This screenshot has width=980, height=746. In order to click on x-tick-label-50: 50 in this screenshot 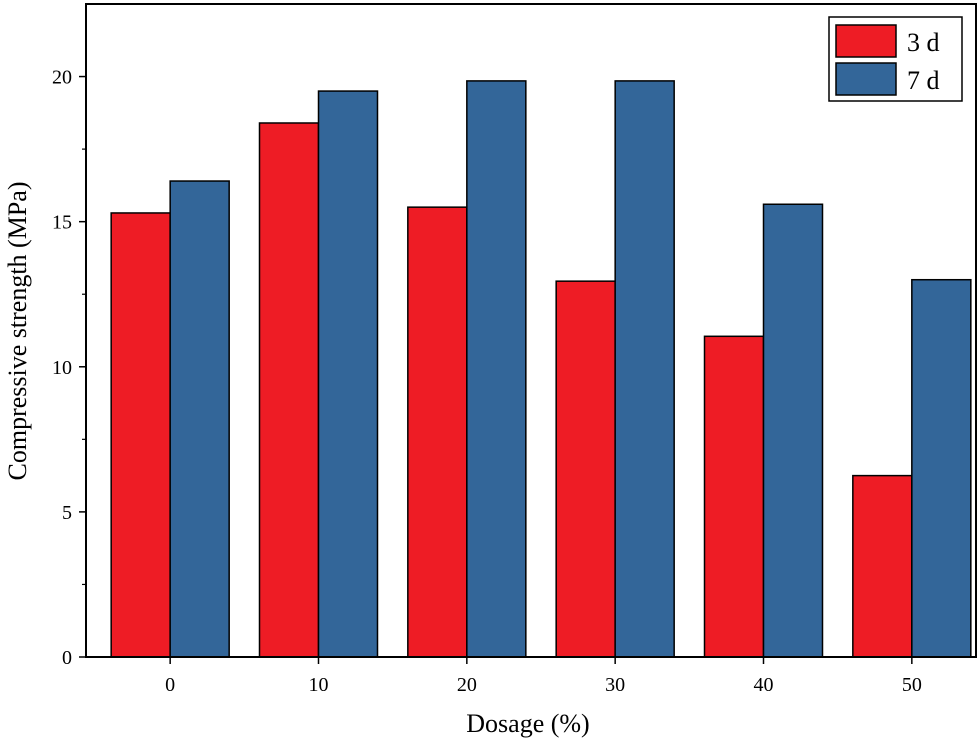, I will do `click(912, 685)`.